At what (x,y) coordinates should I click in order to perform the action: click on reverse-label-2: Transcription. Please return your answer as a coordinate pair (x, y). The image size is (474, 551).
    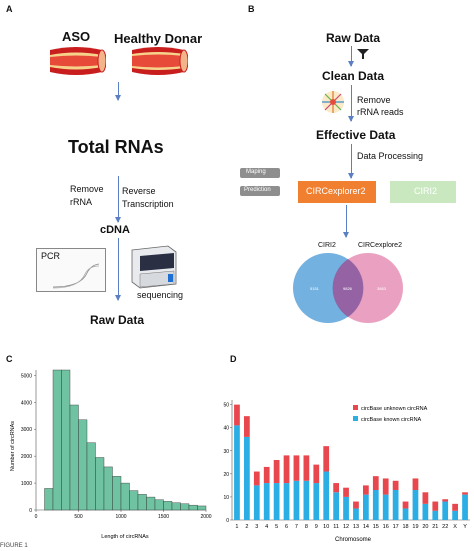
    Looking at the image, I should click on (148, 204).